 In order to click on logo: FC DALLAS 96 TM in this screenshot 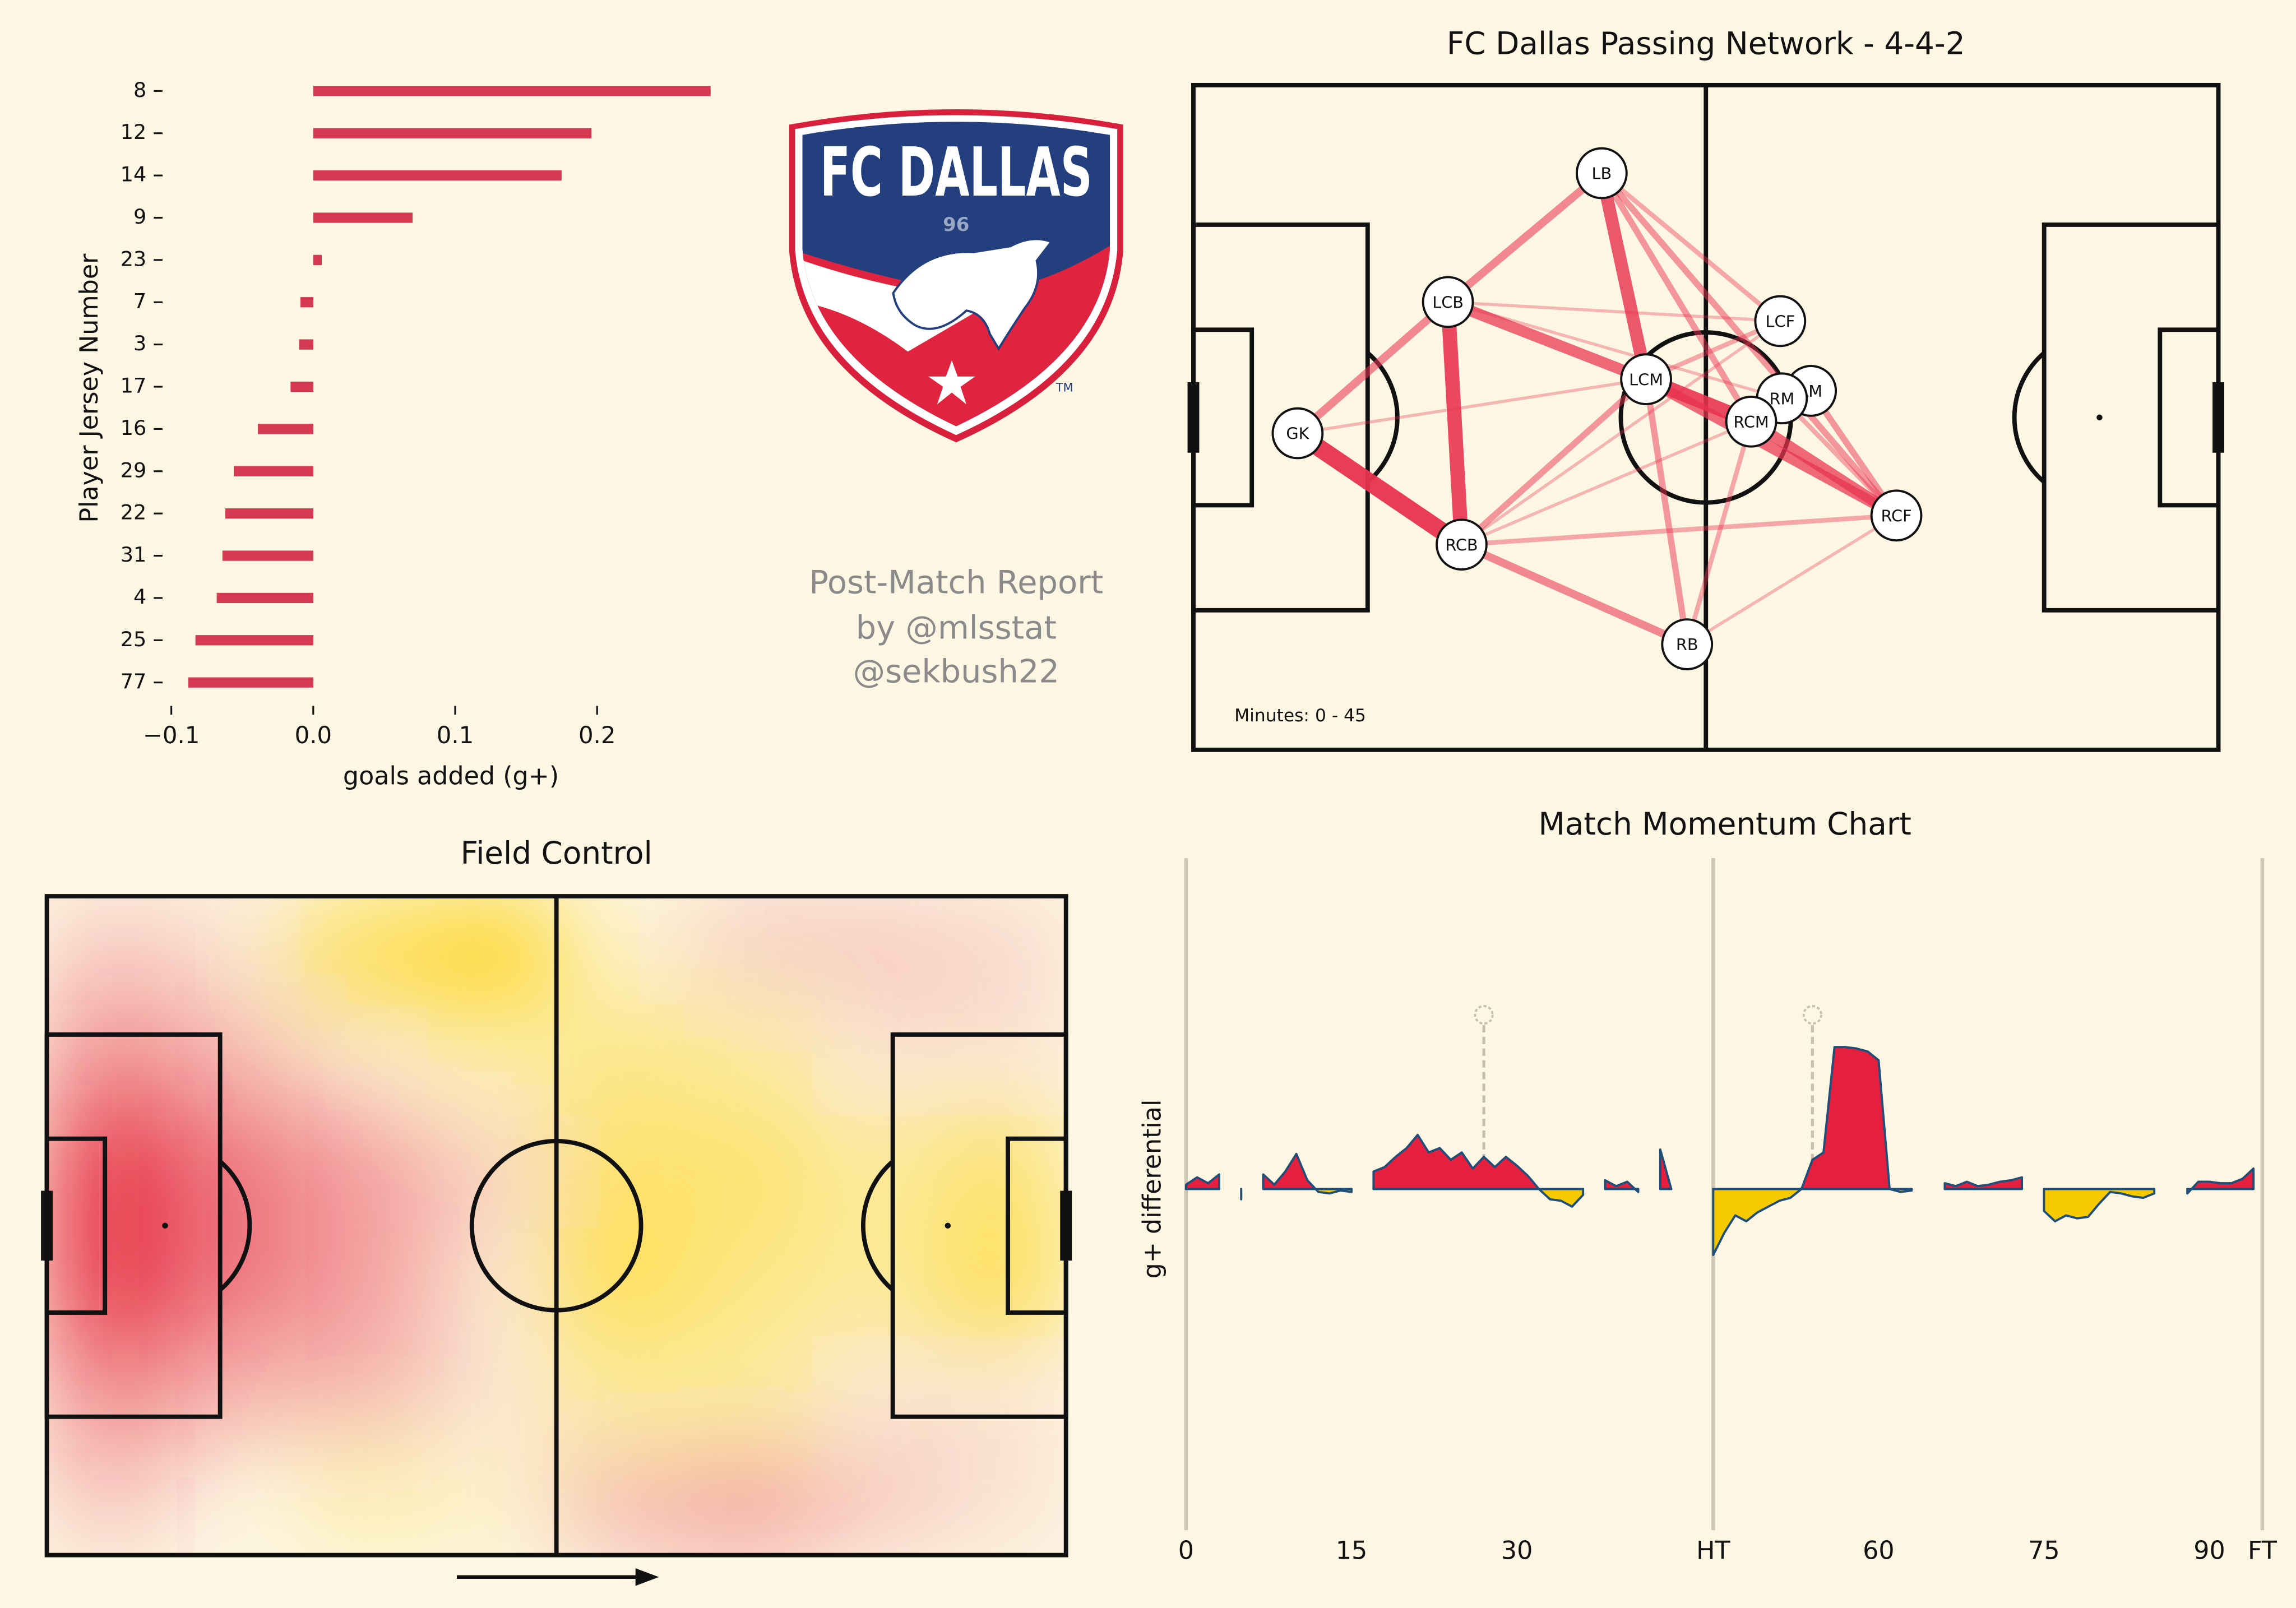, I will do `click(956, 276)`.